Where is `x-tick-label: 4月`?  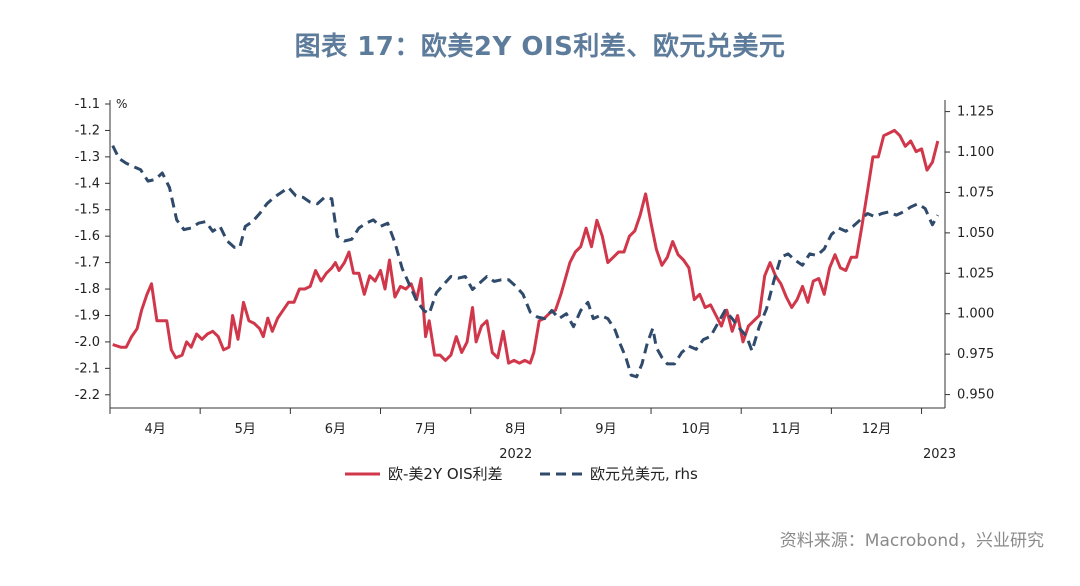 x-tick-label: 4月 is located at coordinates (154, 429).